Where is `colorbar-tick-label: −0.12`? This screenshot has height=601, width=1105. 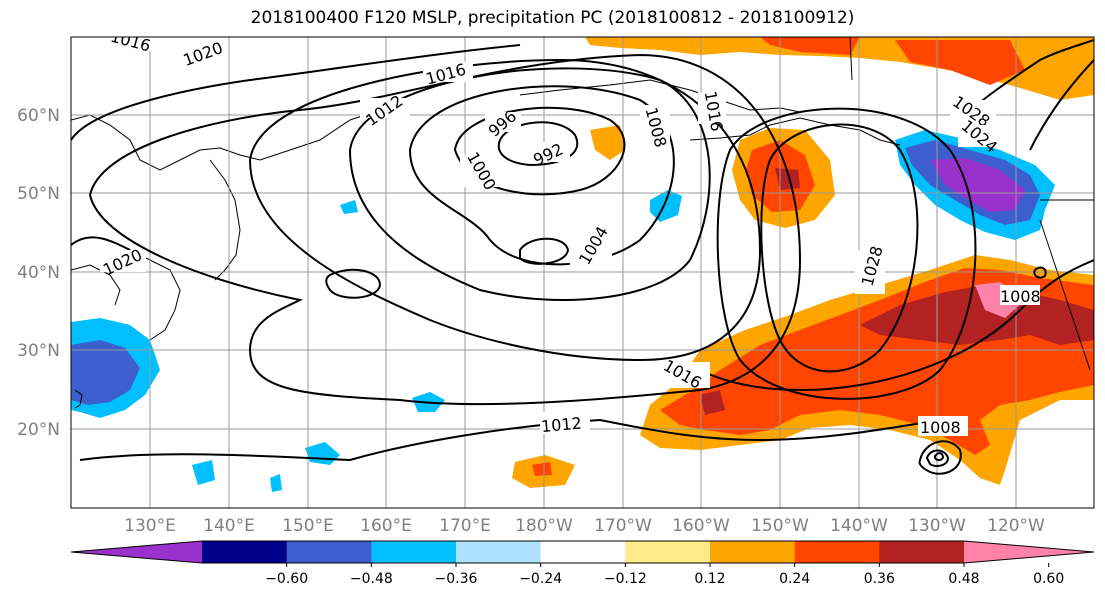 colorbar-tick-label: −0.12 is located at coordinates (625, 579).